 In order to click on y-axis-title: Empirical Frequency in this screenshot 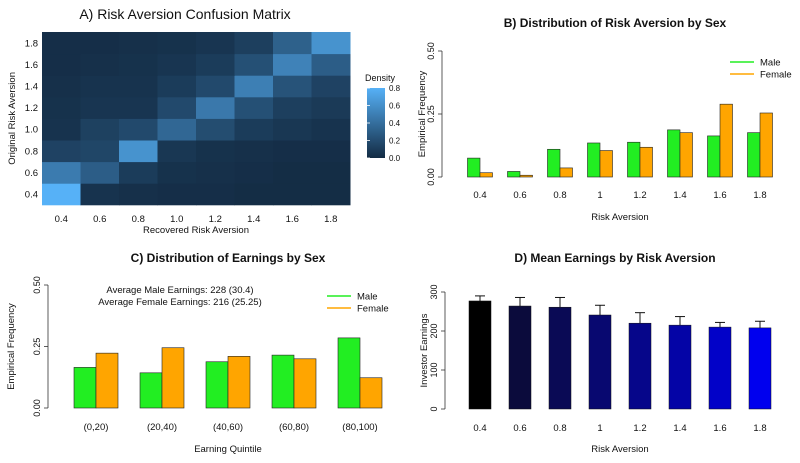, I will do `click(11, 346)`.